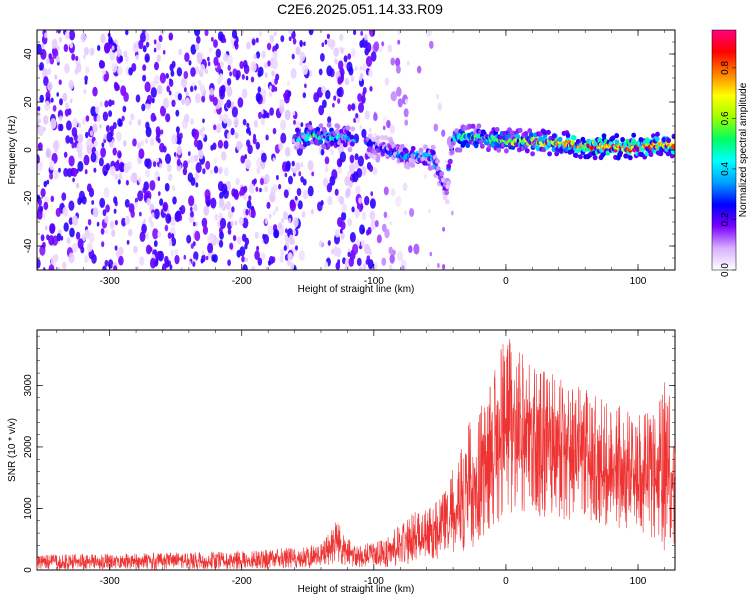 This screenshot has width=750, height=600. I want to click on y-tick-label: 2000, so click(28, 446).